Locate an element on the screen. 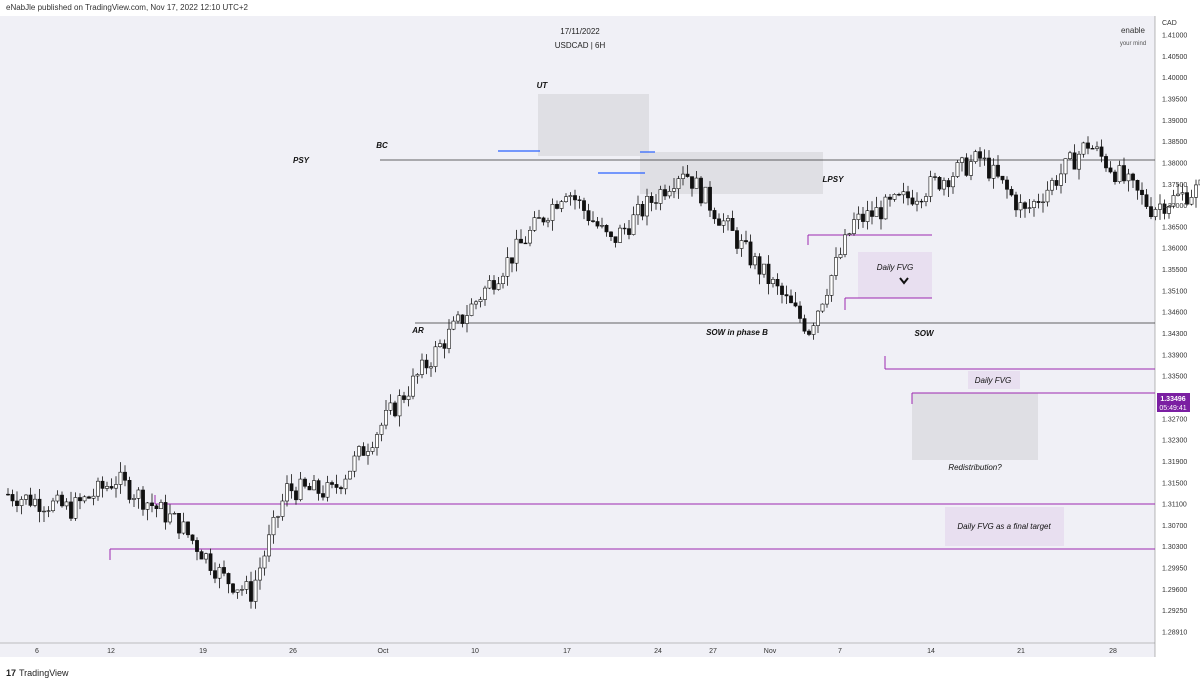 The image size is (1200, 682). price-axis-background is located at coordinates (1177, 336).